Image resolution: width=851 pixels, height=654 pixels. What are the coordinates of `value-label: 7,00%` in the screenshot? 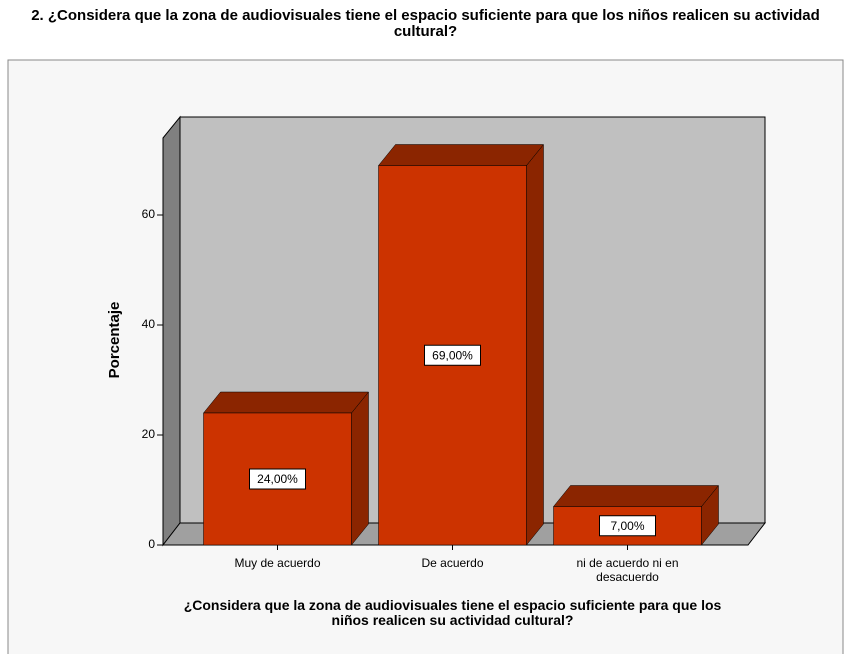 It's located at (627, 526).